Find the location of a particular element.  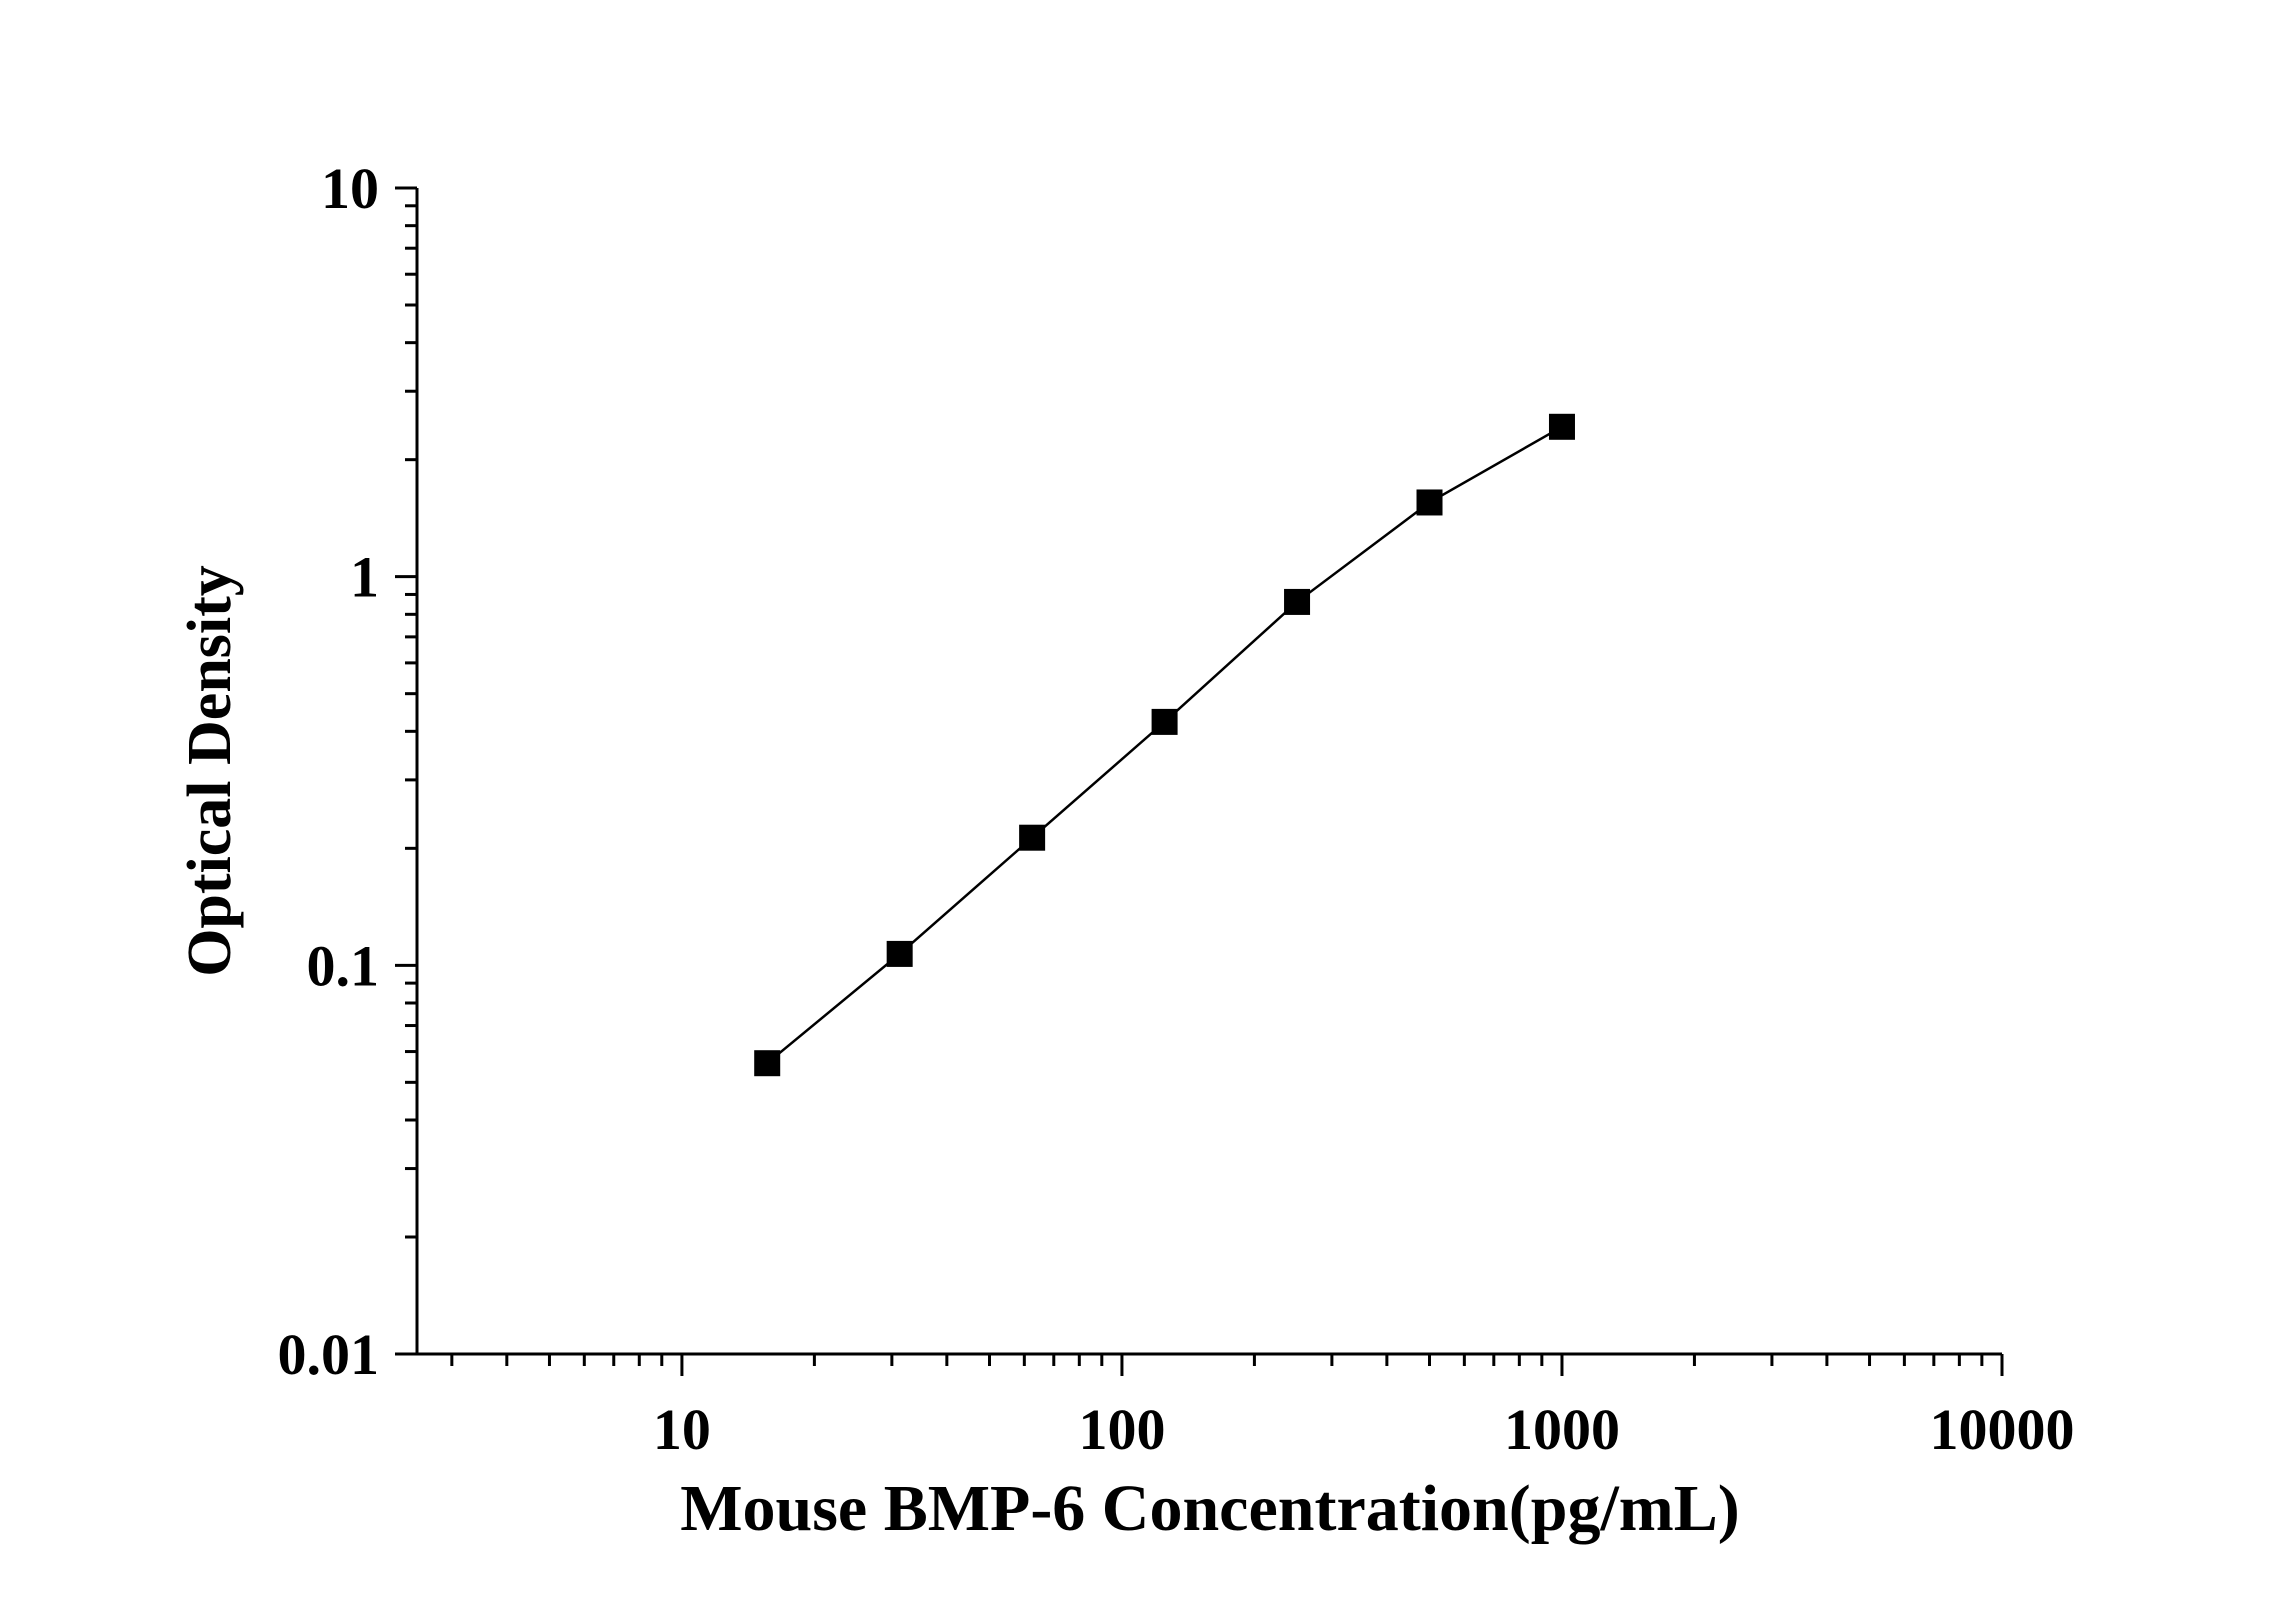

x-tick-label: 10000 is located at coordinates (2002, 1429).